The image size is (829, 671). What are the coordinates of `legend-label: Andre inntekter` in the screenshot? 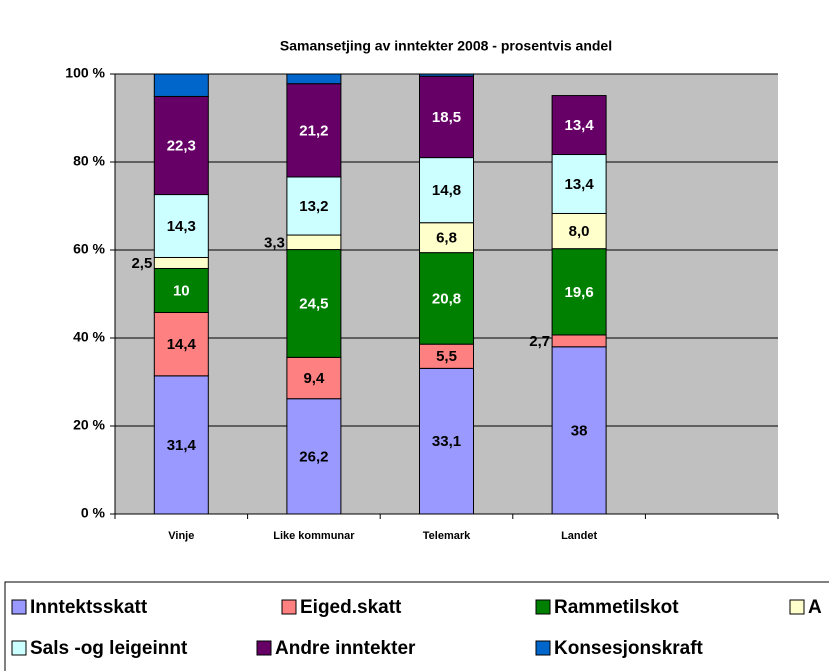 It's located at (345, 648).